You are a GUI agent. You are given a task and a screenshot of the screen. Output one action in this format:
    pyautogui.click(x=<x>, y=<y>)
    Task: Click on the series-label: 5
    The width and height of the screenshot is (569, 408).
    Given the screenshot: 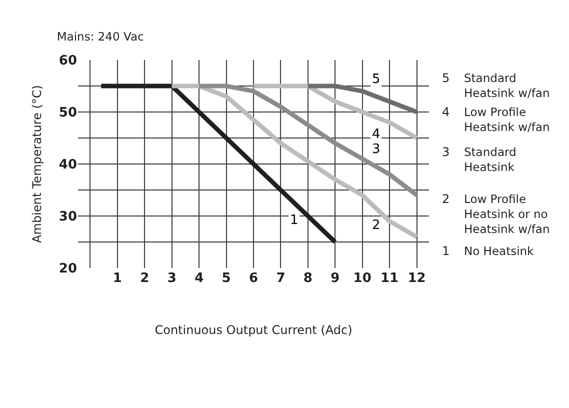 What is the action you would take?
    pyautogui.click(x=376, y=79)
    